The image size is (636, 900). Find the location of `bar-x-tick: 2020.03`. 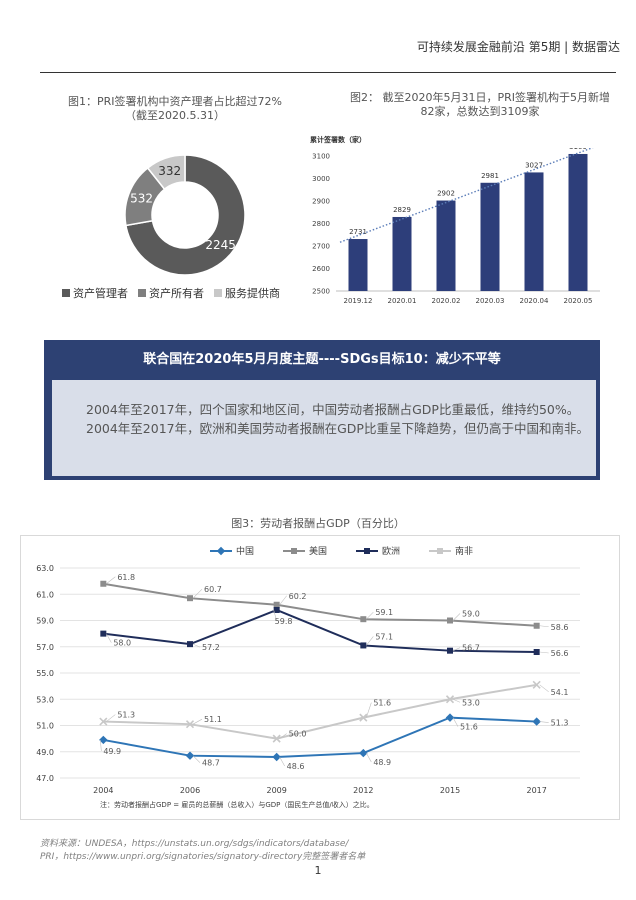

bar-x-tick: 2020.03 is located at coordinates (490, 301).